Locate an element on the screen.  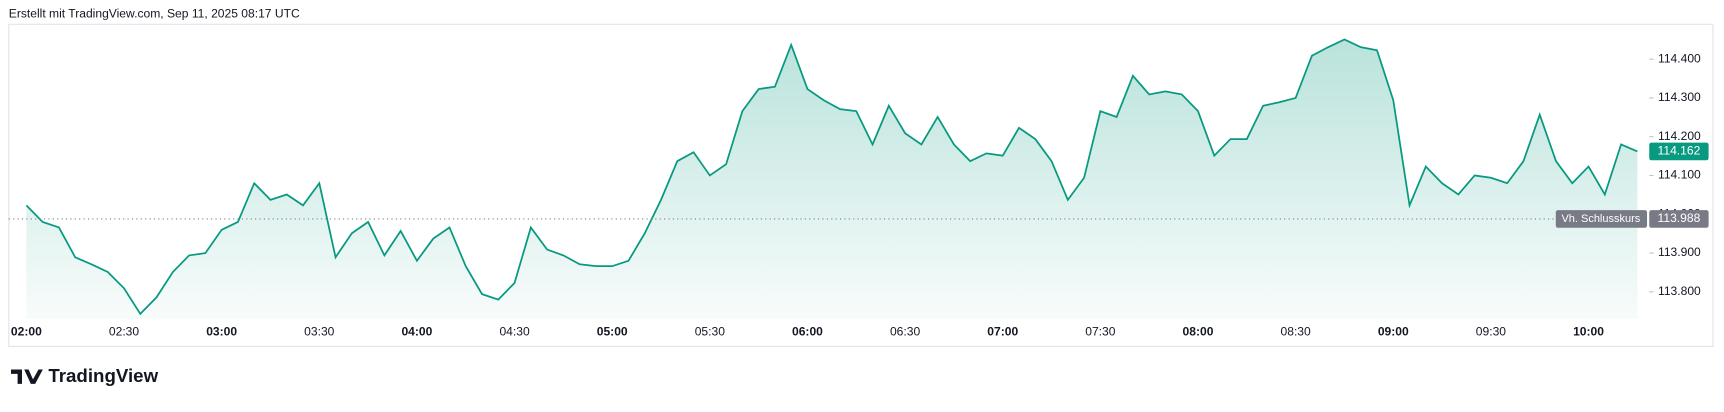
y-tick-label: 113.900 is located at coordinates (1679, 252).